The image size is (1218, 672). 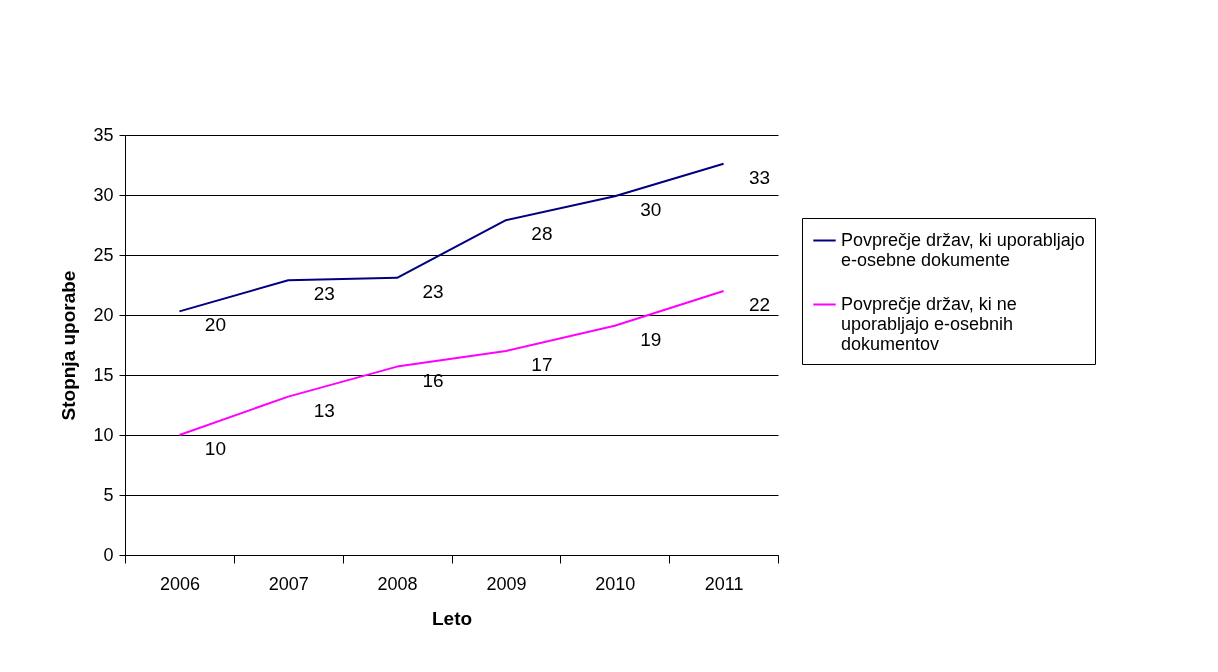 I want to click on y-axis-title: Stopnja uporabe, so click(x=69, y=345).